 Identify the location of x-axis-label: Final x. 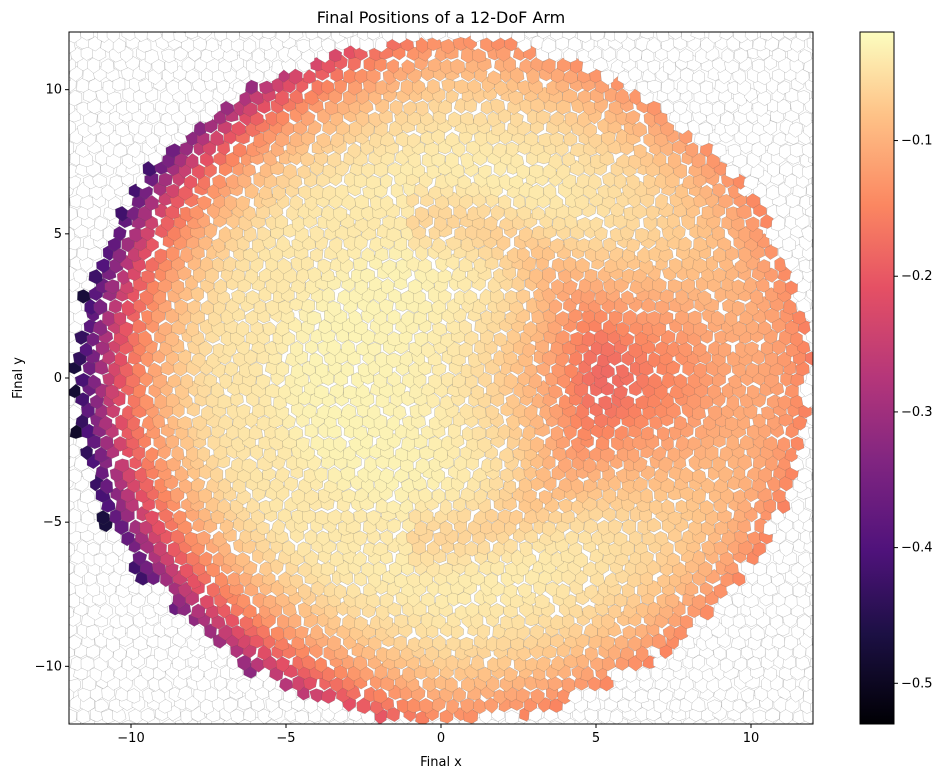
(441, 762).